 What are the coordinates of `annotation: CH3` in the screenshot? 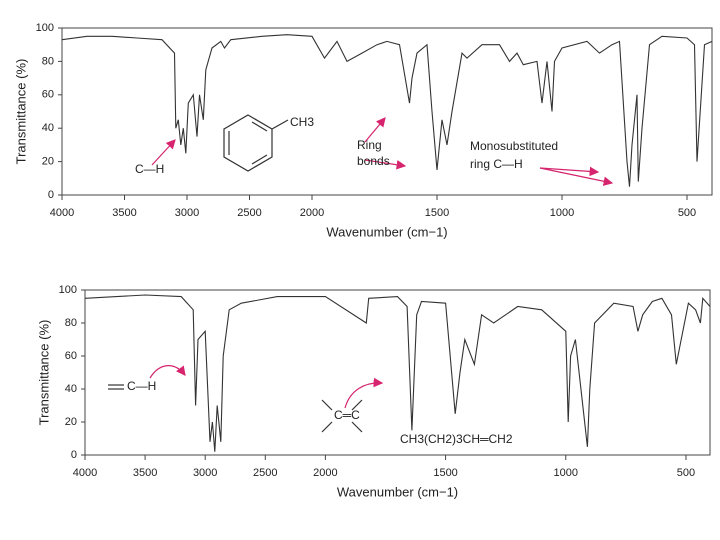 It's located at (302, 122).